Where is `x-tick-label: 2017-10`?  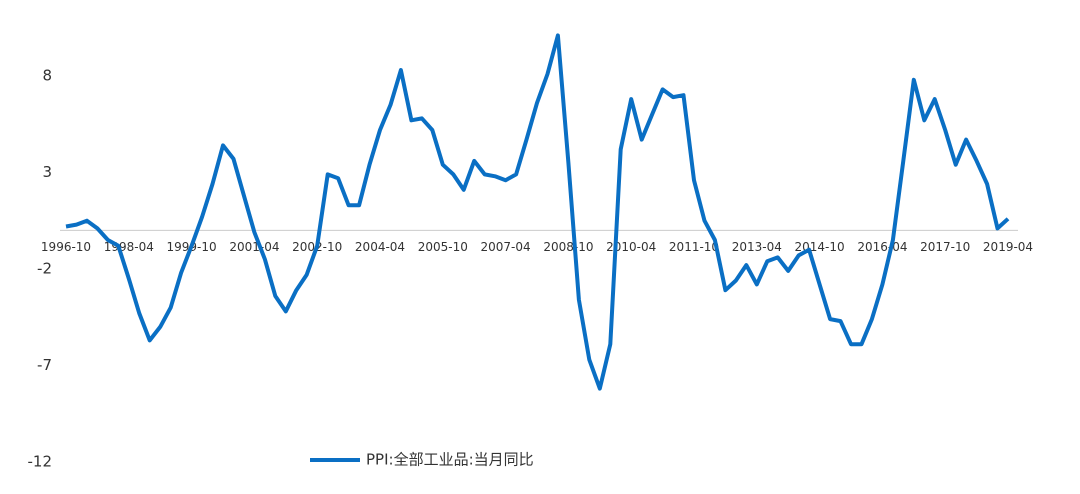 x-tick-label: 2017-10 is located at coordinates (945, 247).